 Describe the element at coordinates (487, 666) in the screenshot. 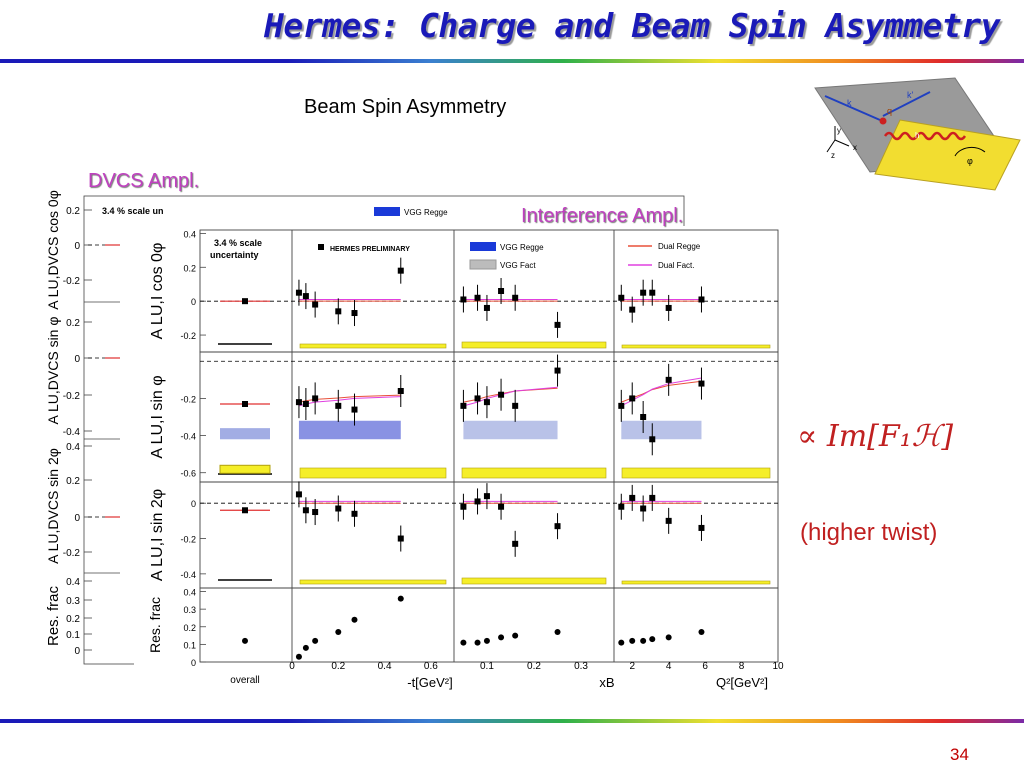

I see `x-tick-label: 0.1` at that location.